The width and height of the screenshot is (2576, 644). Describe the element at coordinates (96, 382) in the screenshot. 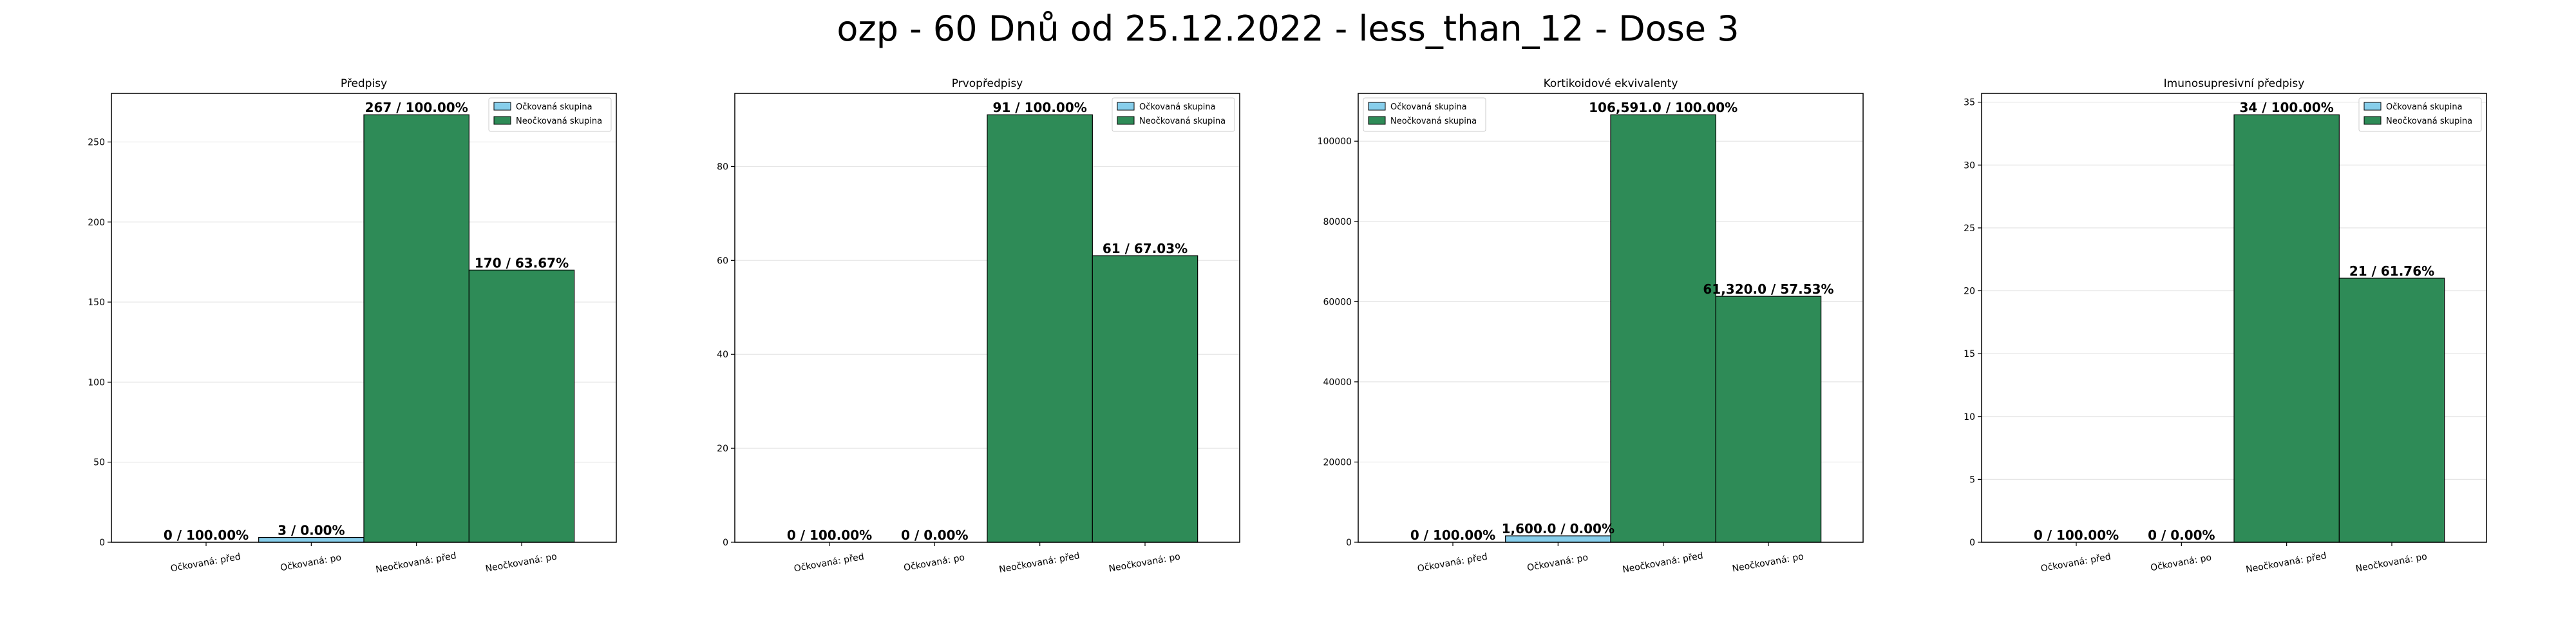

I see `y-tick-label: 100` at that location.